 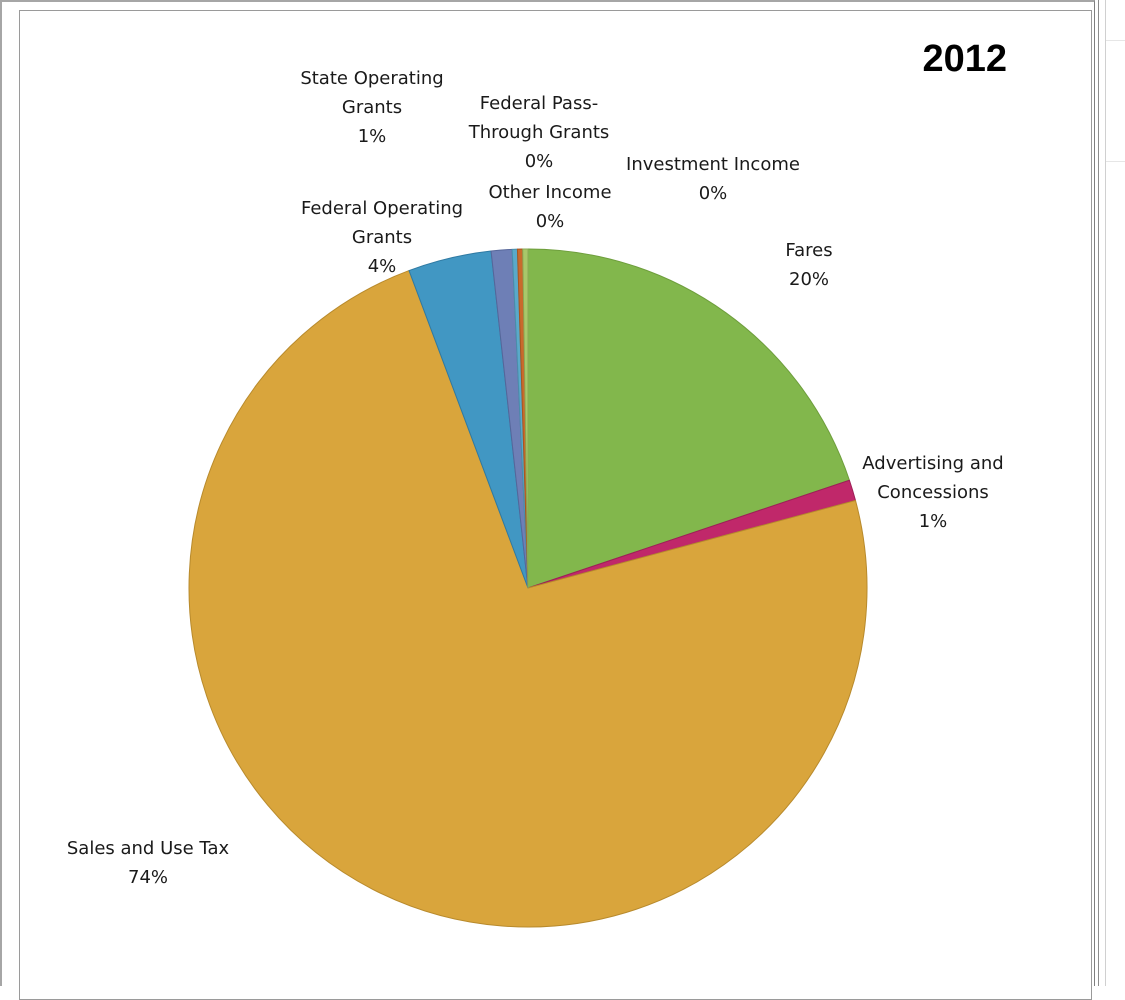 I want to click on data-label-investment-income: Investment Income 0%, so click(x=713, y=179).